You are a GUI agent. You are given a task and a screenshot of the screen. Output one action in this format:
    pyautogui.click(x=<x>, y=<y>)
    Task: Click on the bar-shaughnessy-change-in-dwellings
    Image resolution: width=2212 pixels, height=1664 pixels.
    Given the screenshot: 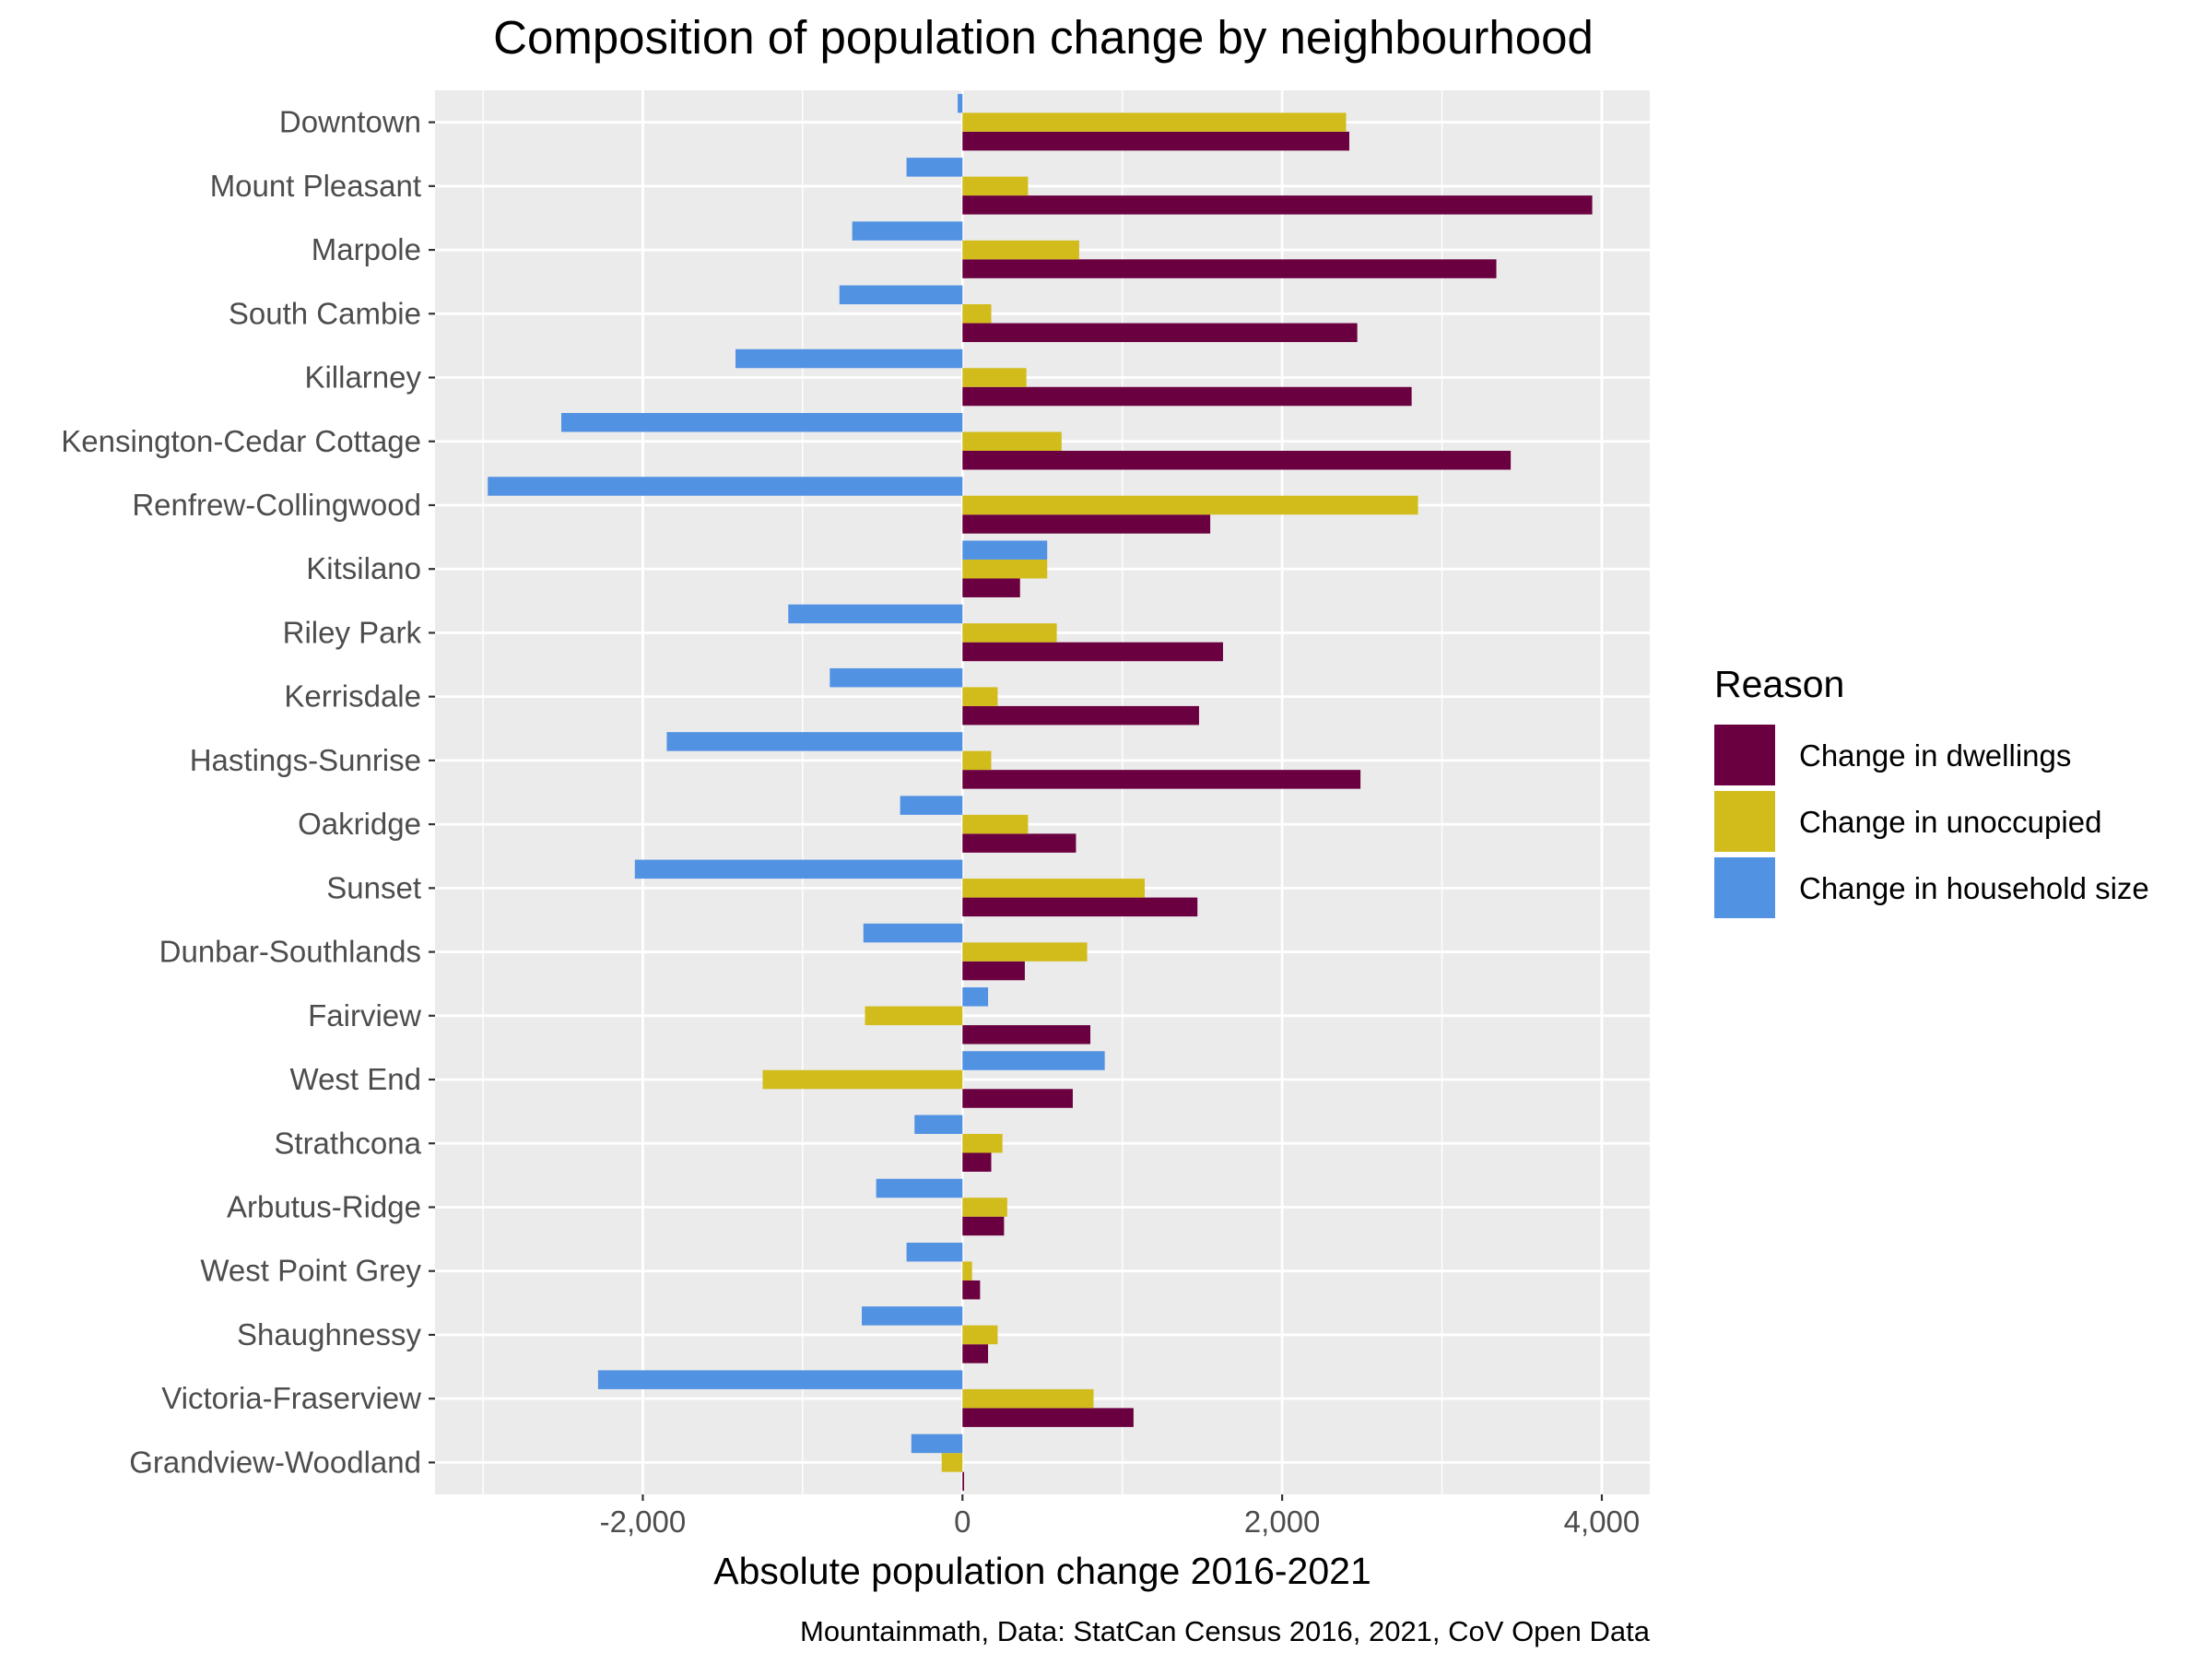 What is the action you would take?
    pyautogui.click(x=975, y=1353)
    